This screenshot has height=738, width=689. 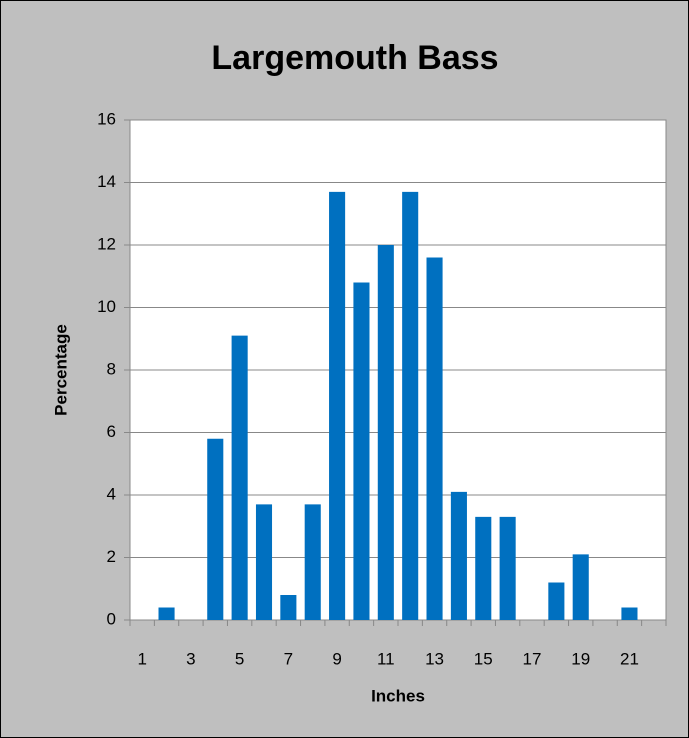 I want to click on y-tick-label: 14, so click(x=106, y=181).